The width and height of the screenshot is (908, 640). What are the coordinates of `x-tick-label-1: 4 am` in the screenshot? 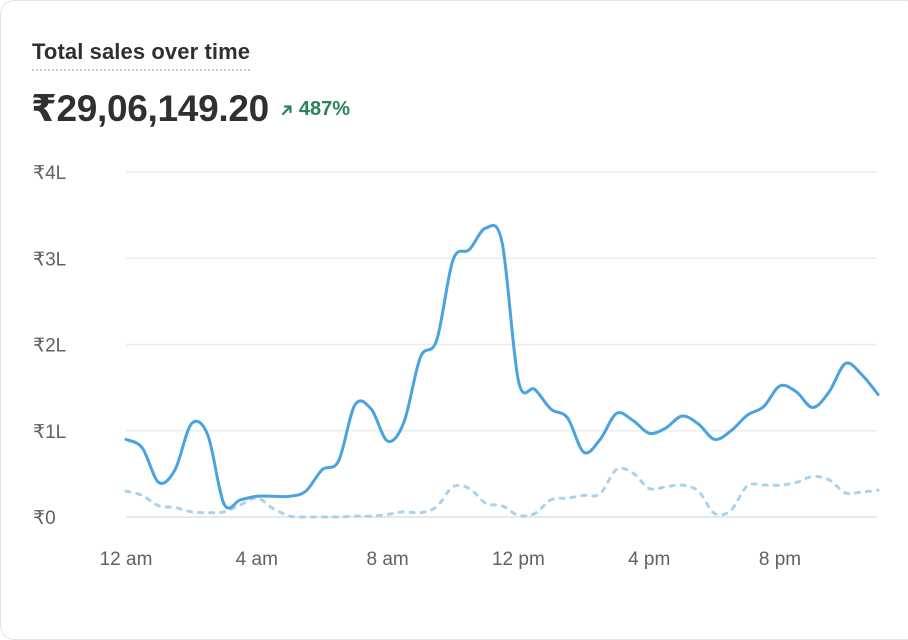 It's located at (257, 559).